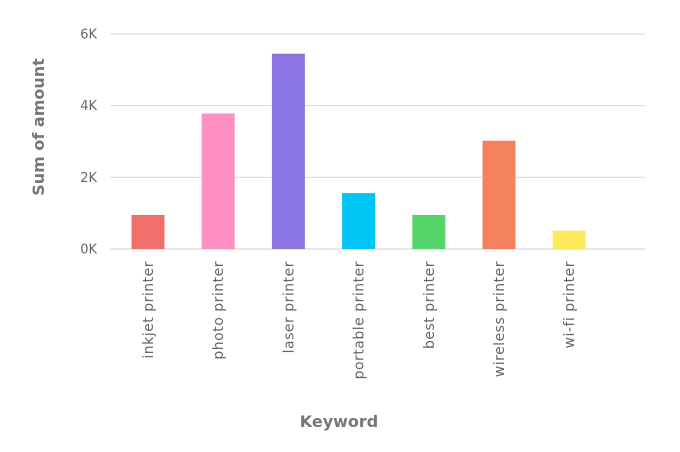  I want to click on bar-portable-printer, so click(359, 221).